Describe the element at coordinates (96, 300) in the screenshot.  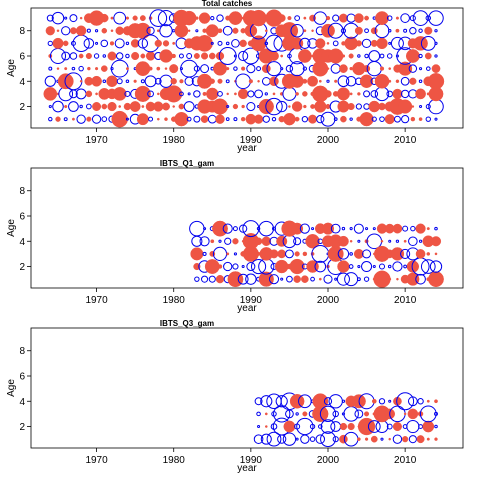
I see `x-tick-label: 1970` at that location.